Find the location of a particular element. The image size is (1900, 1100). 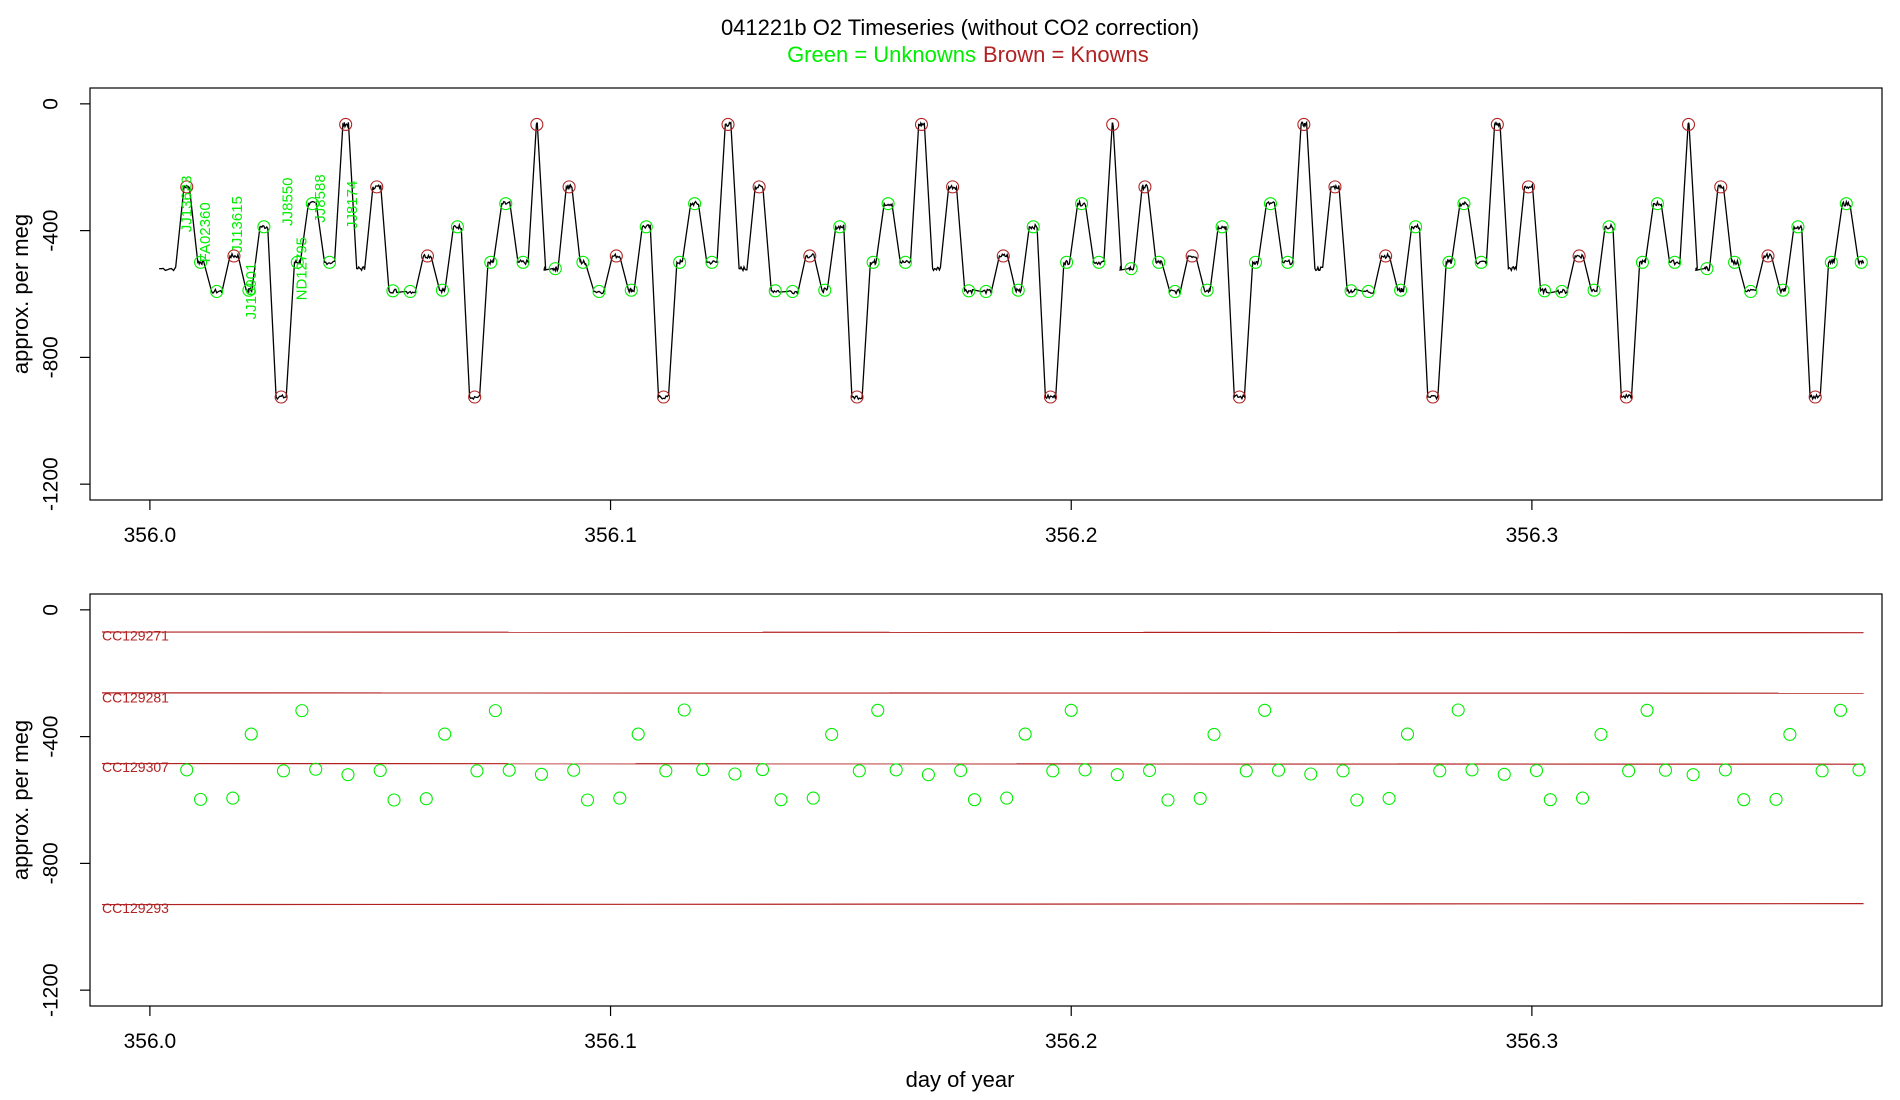

top-x-tick-label: 356.1 is located at coordinates (610, 535).